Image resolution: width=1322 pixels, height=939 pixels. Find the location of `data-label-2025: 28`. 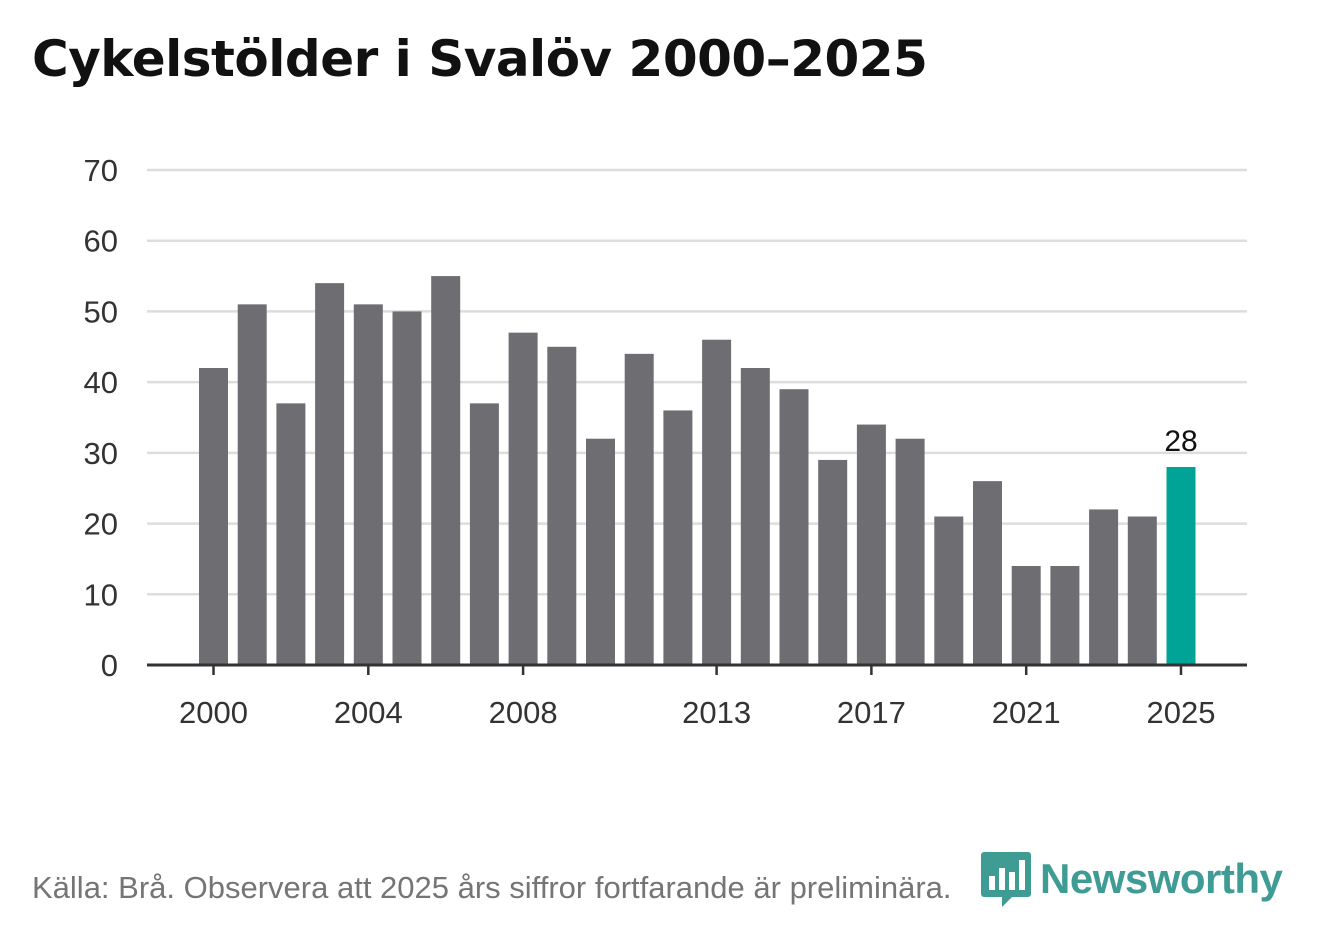

data-label-2025: 28 is located at coordinates (1180, 441).